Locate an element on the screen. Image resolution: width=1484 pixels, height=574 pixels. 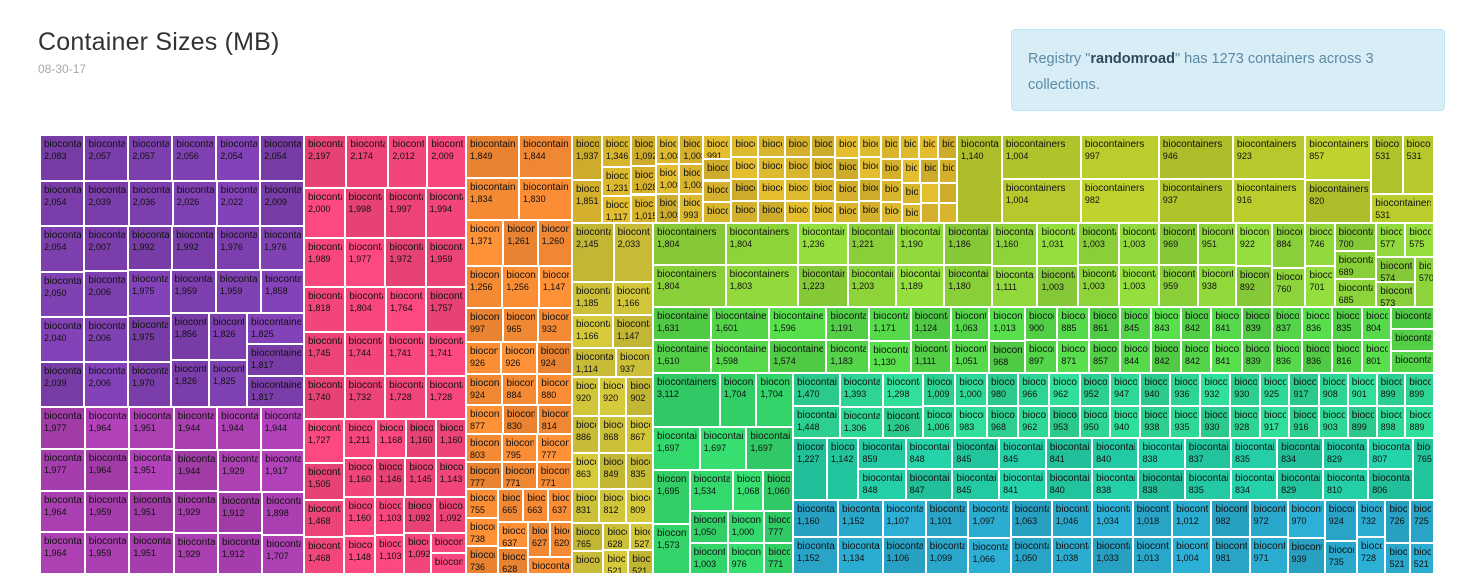
treemap-cell: biocontainers765 is located at coordinates (1423, 469).